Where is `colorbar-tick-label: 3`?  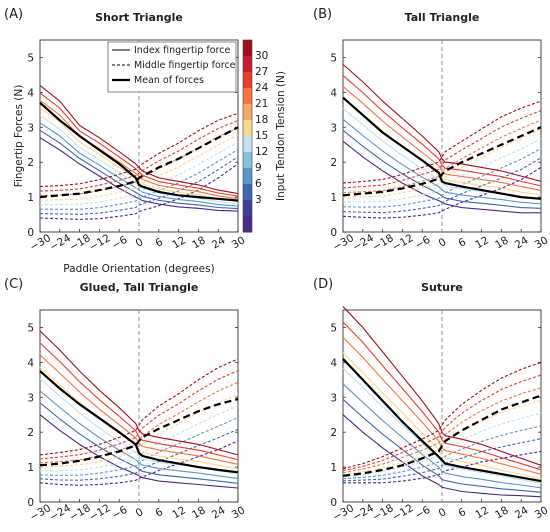 colorbar-tick-label: 3 is located at coordinates (258, 200).